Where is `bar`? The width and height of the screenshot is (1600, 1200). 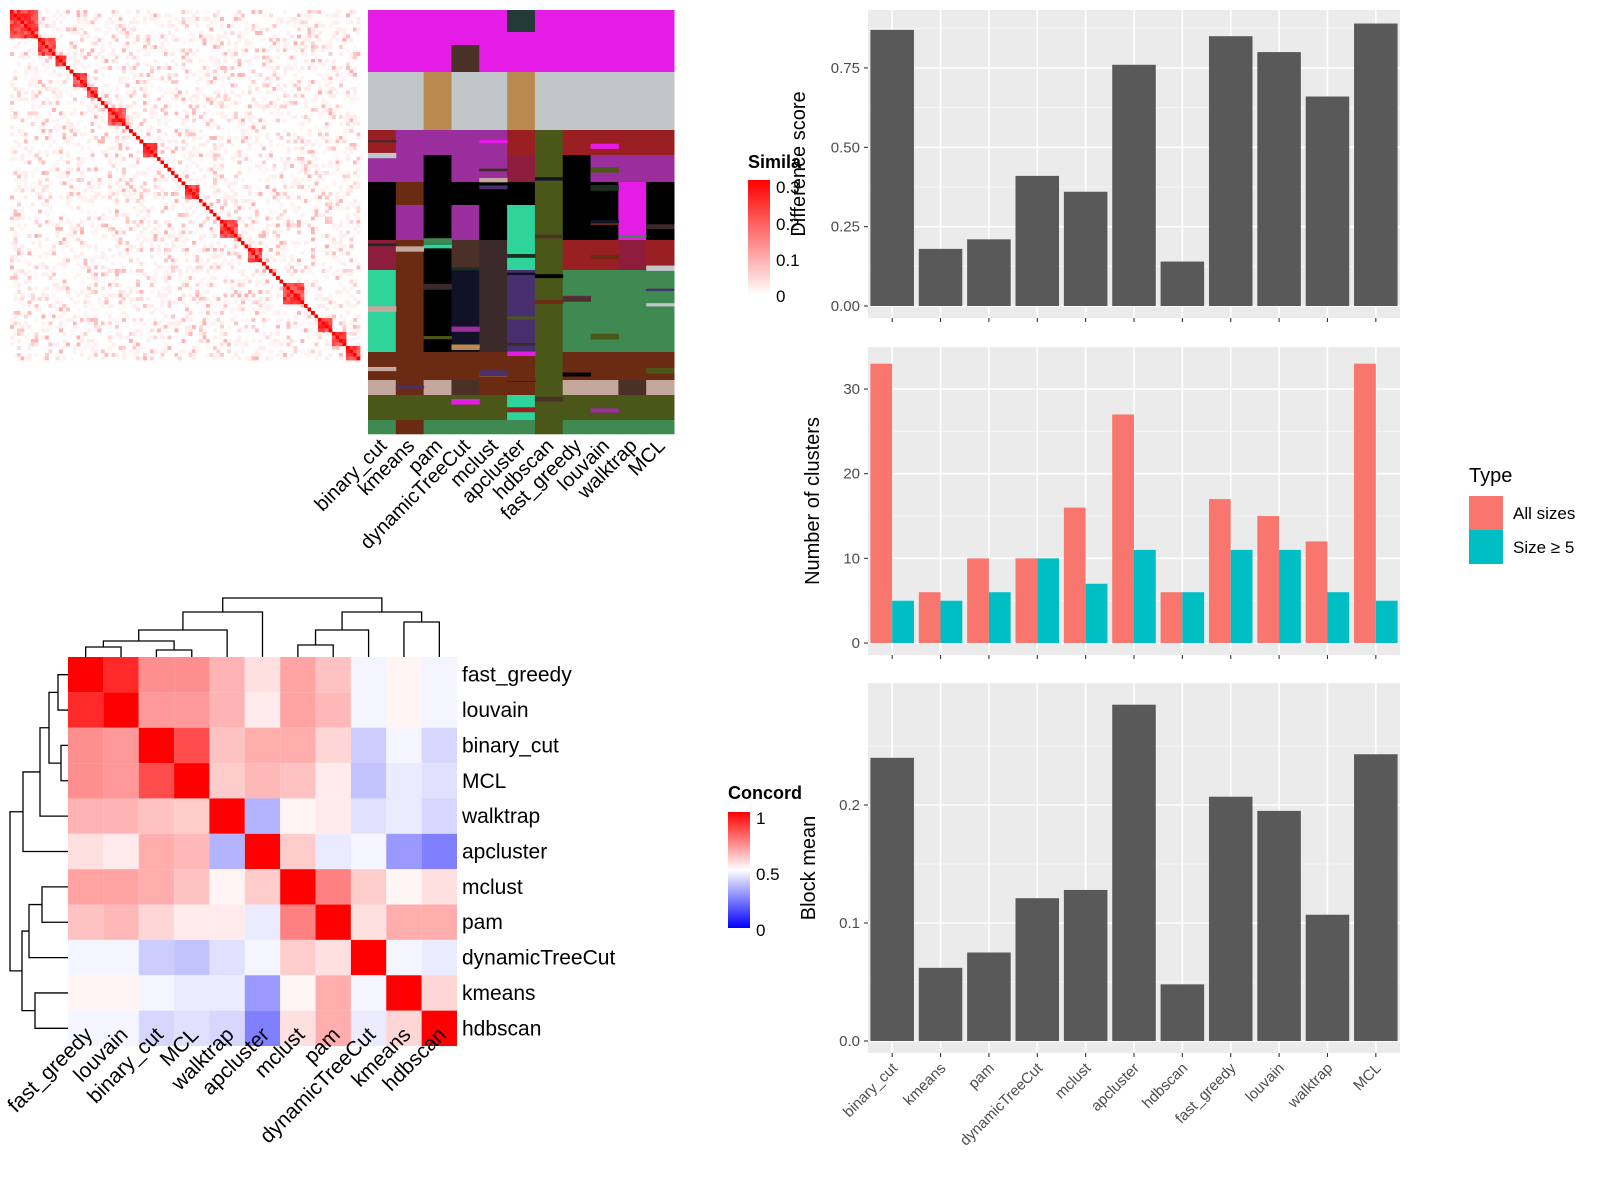
bar is located at coordinates (1279, 179).